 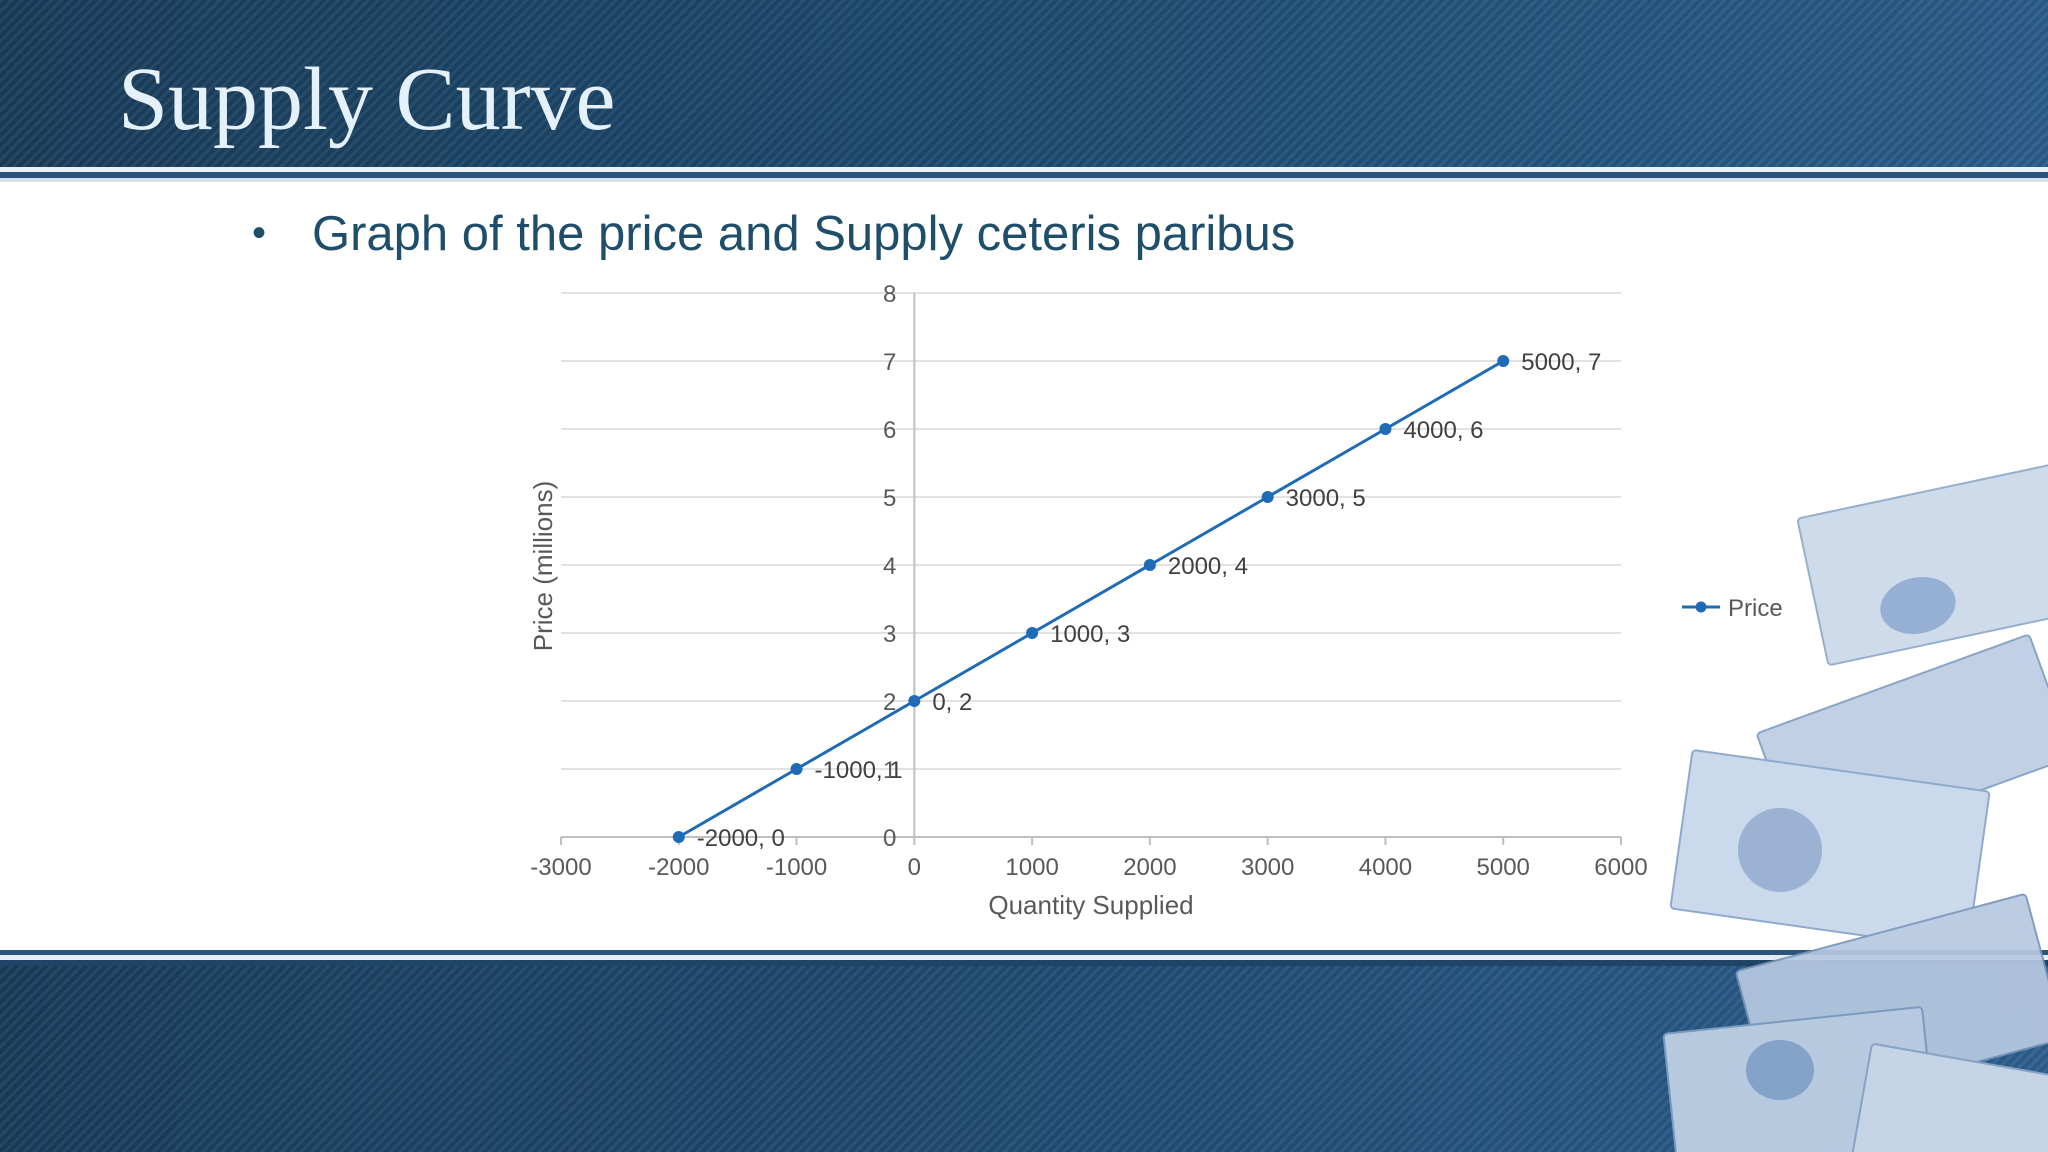 What do you see at coordinates (1267, 867) in the screenshot?
I see `x-tick-label: 3000` at bounding box center [1267, 867].